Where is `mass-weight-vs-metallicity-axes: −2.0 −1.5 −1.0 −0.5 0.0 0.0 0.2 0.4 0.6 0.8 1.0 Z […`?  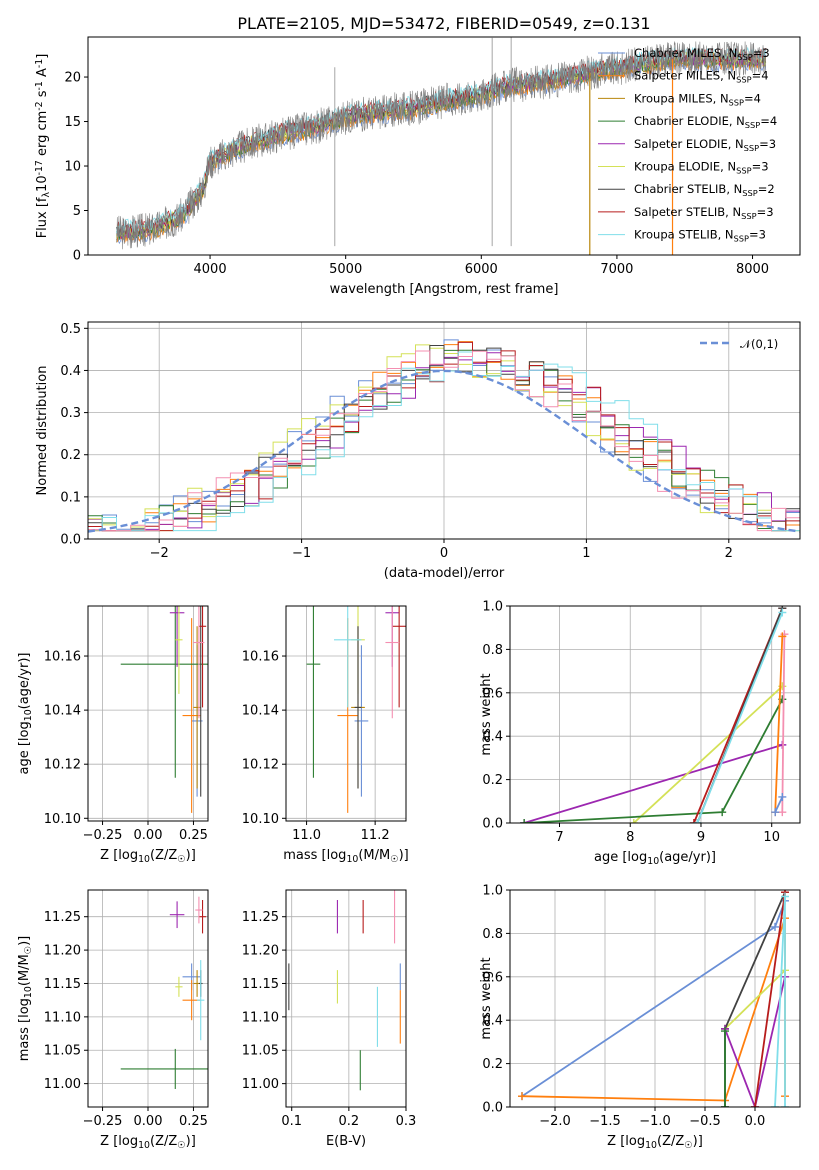
mass-weight-vs-metallicity-axes: −2.0 −1.5 −1.0 −0.5 0.0 0.0 0.2 0.4 0.6 0.8 1.0 Z [… is located at coordinates (640, 1017).